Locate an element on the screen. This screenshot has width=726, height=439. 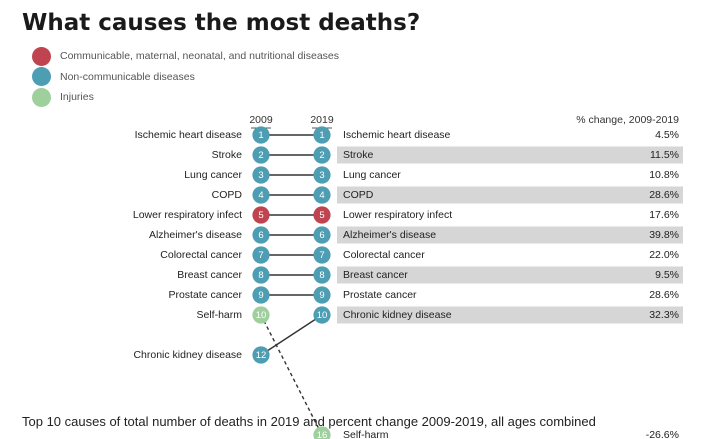
cause-label-2019: COPD is located at coordinates (358, 195).